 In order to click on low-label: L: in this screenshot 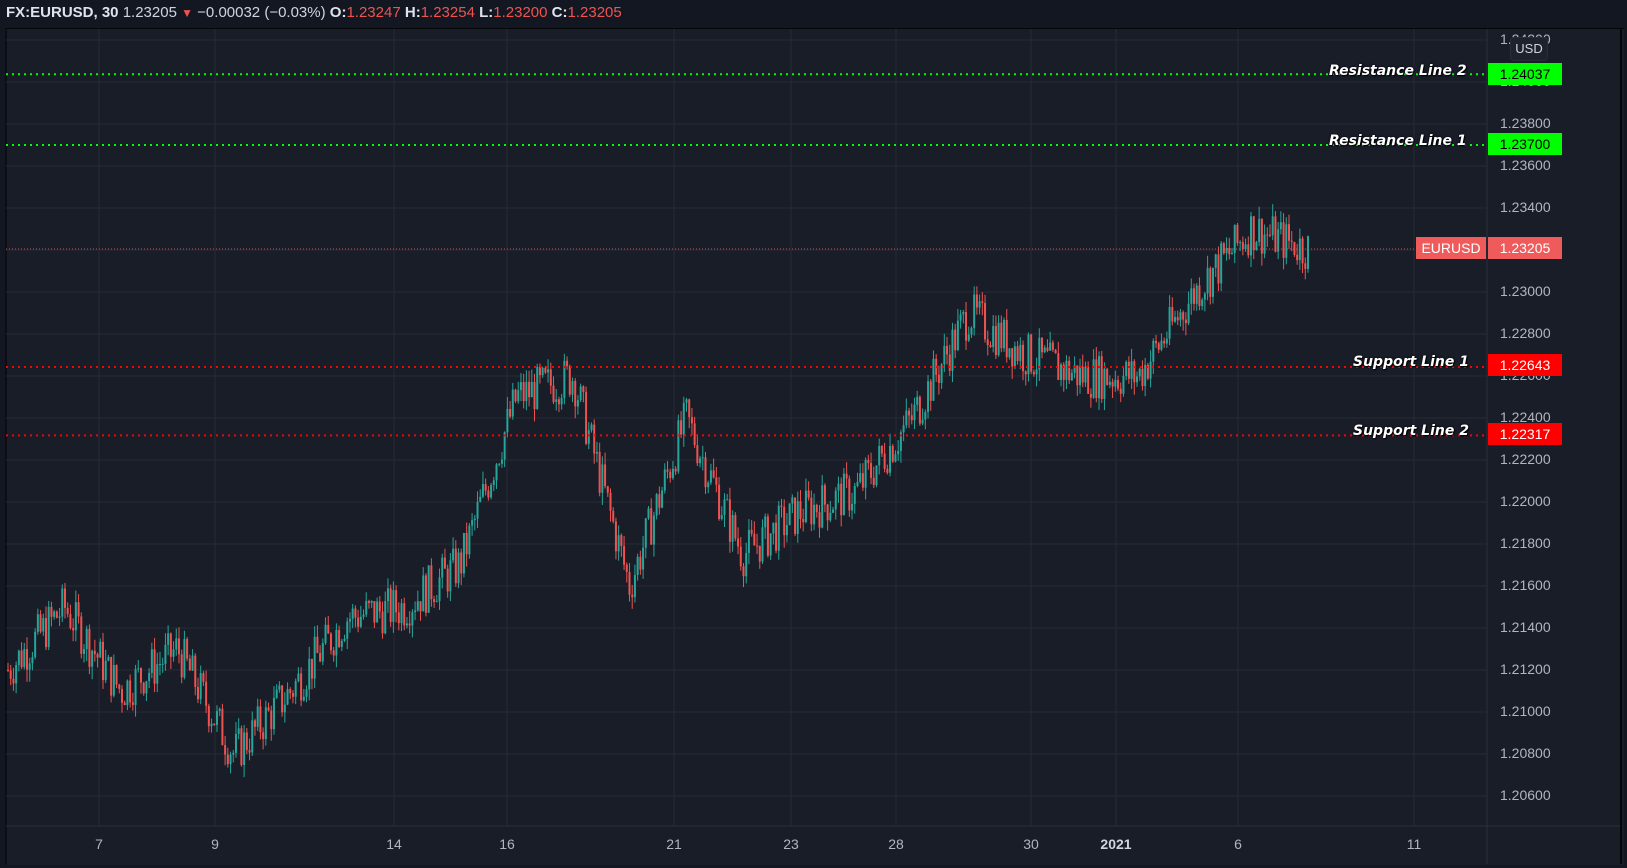, I will do `click(486, 12)`.